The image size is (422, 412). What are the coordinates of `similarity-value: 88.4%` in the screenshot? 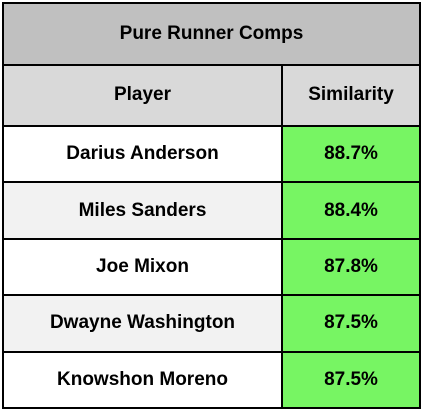 It's located at (351, 210).